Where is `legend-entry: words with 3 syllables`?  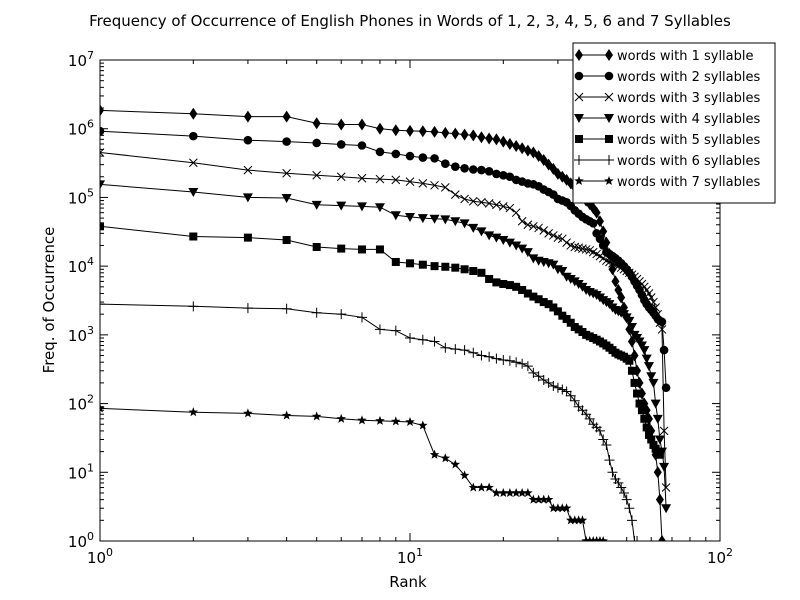
legend-entry: words with 3 syllables is located at coordinates (667, 98).